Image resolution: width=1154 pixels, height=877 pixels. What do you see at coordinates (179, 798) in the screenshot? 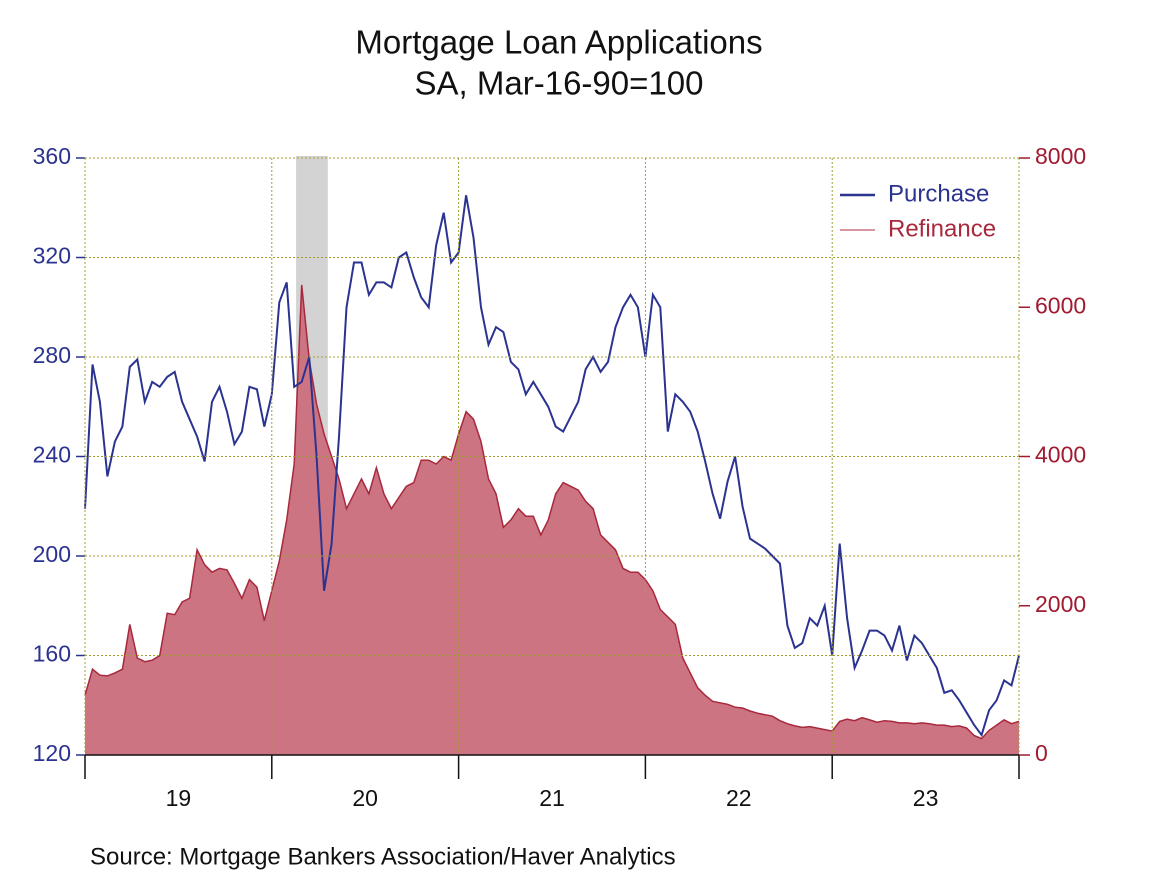
I see `x-tick-label: 19` at bounding box center [179, 798].